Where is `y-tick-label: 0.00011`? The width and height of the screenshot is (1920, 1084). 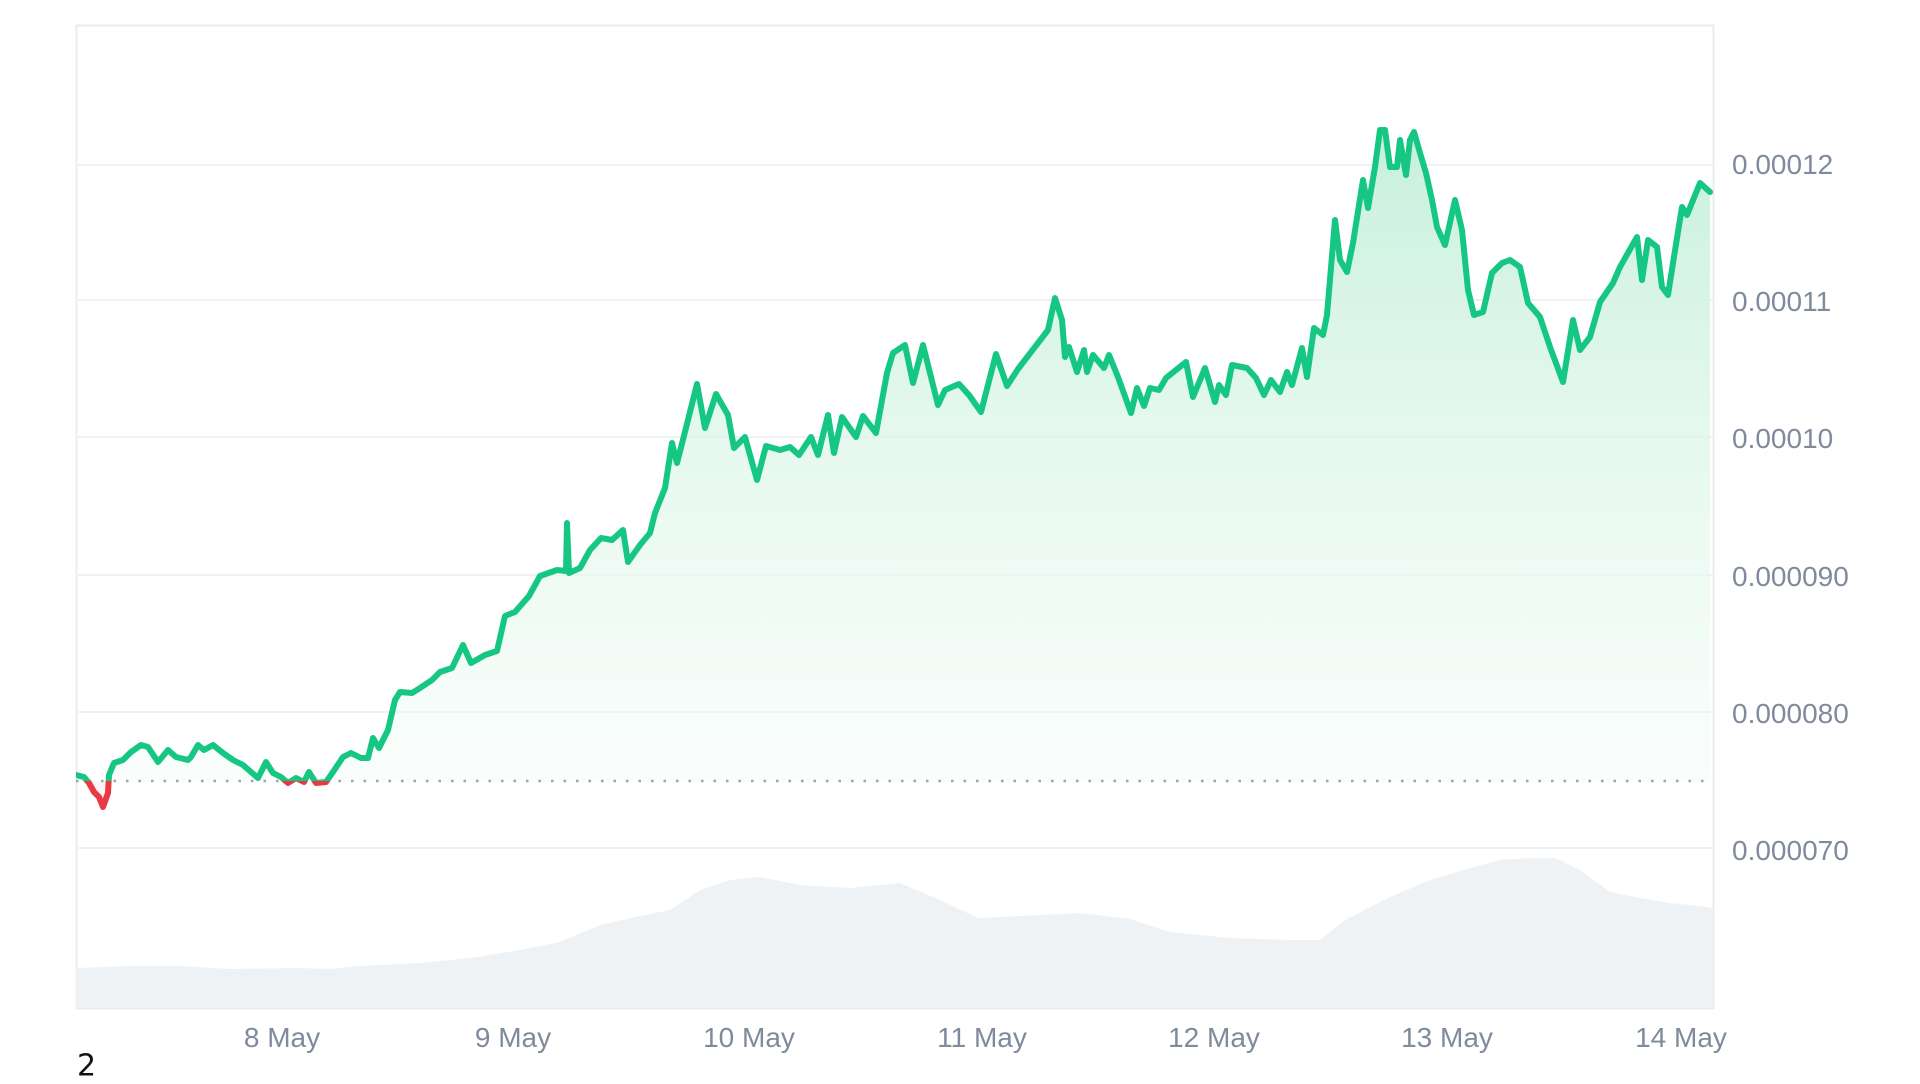
y-tick-label: 0.00011 is located at coordinates (1782, 301).